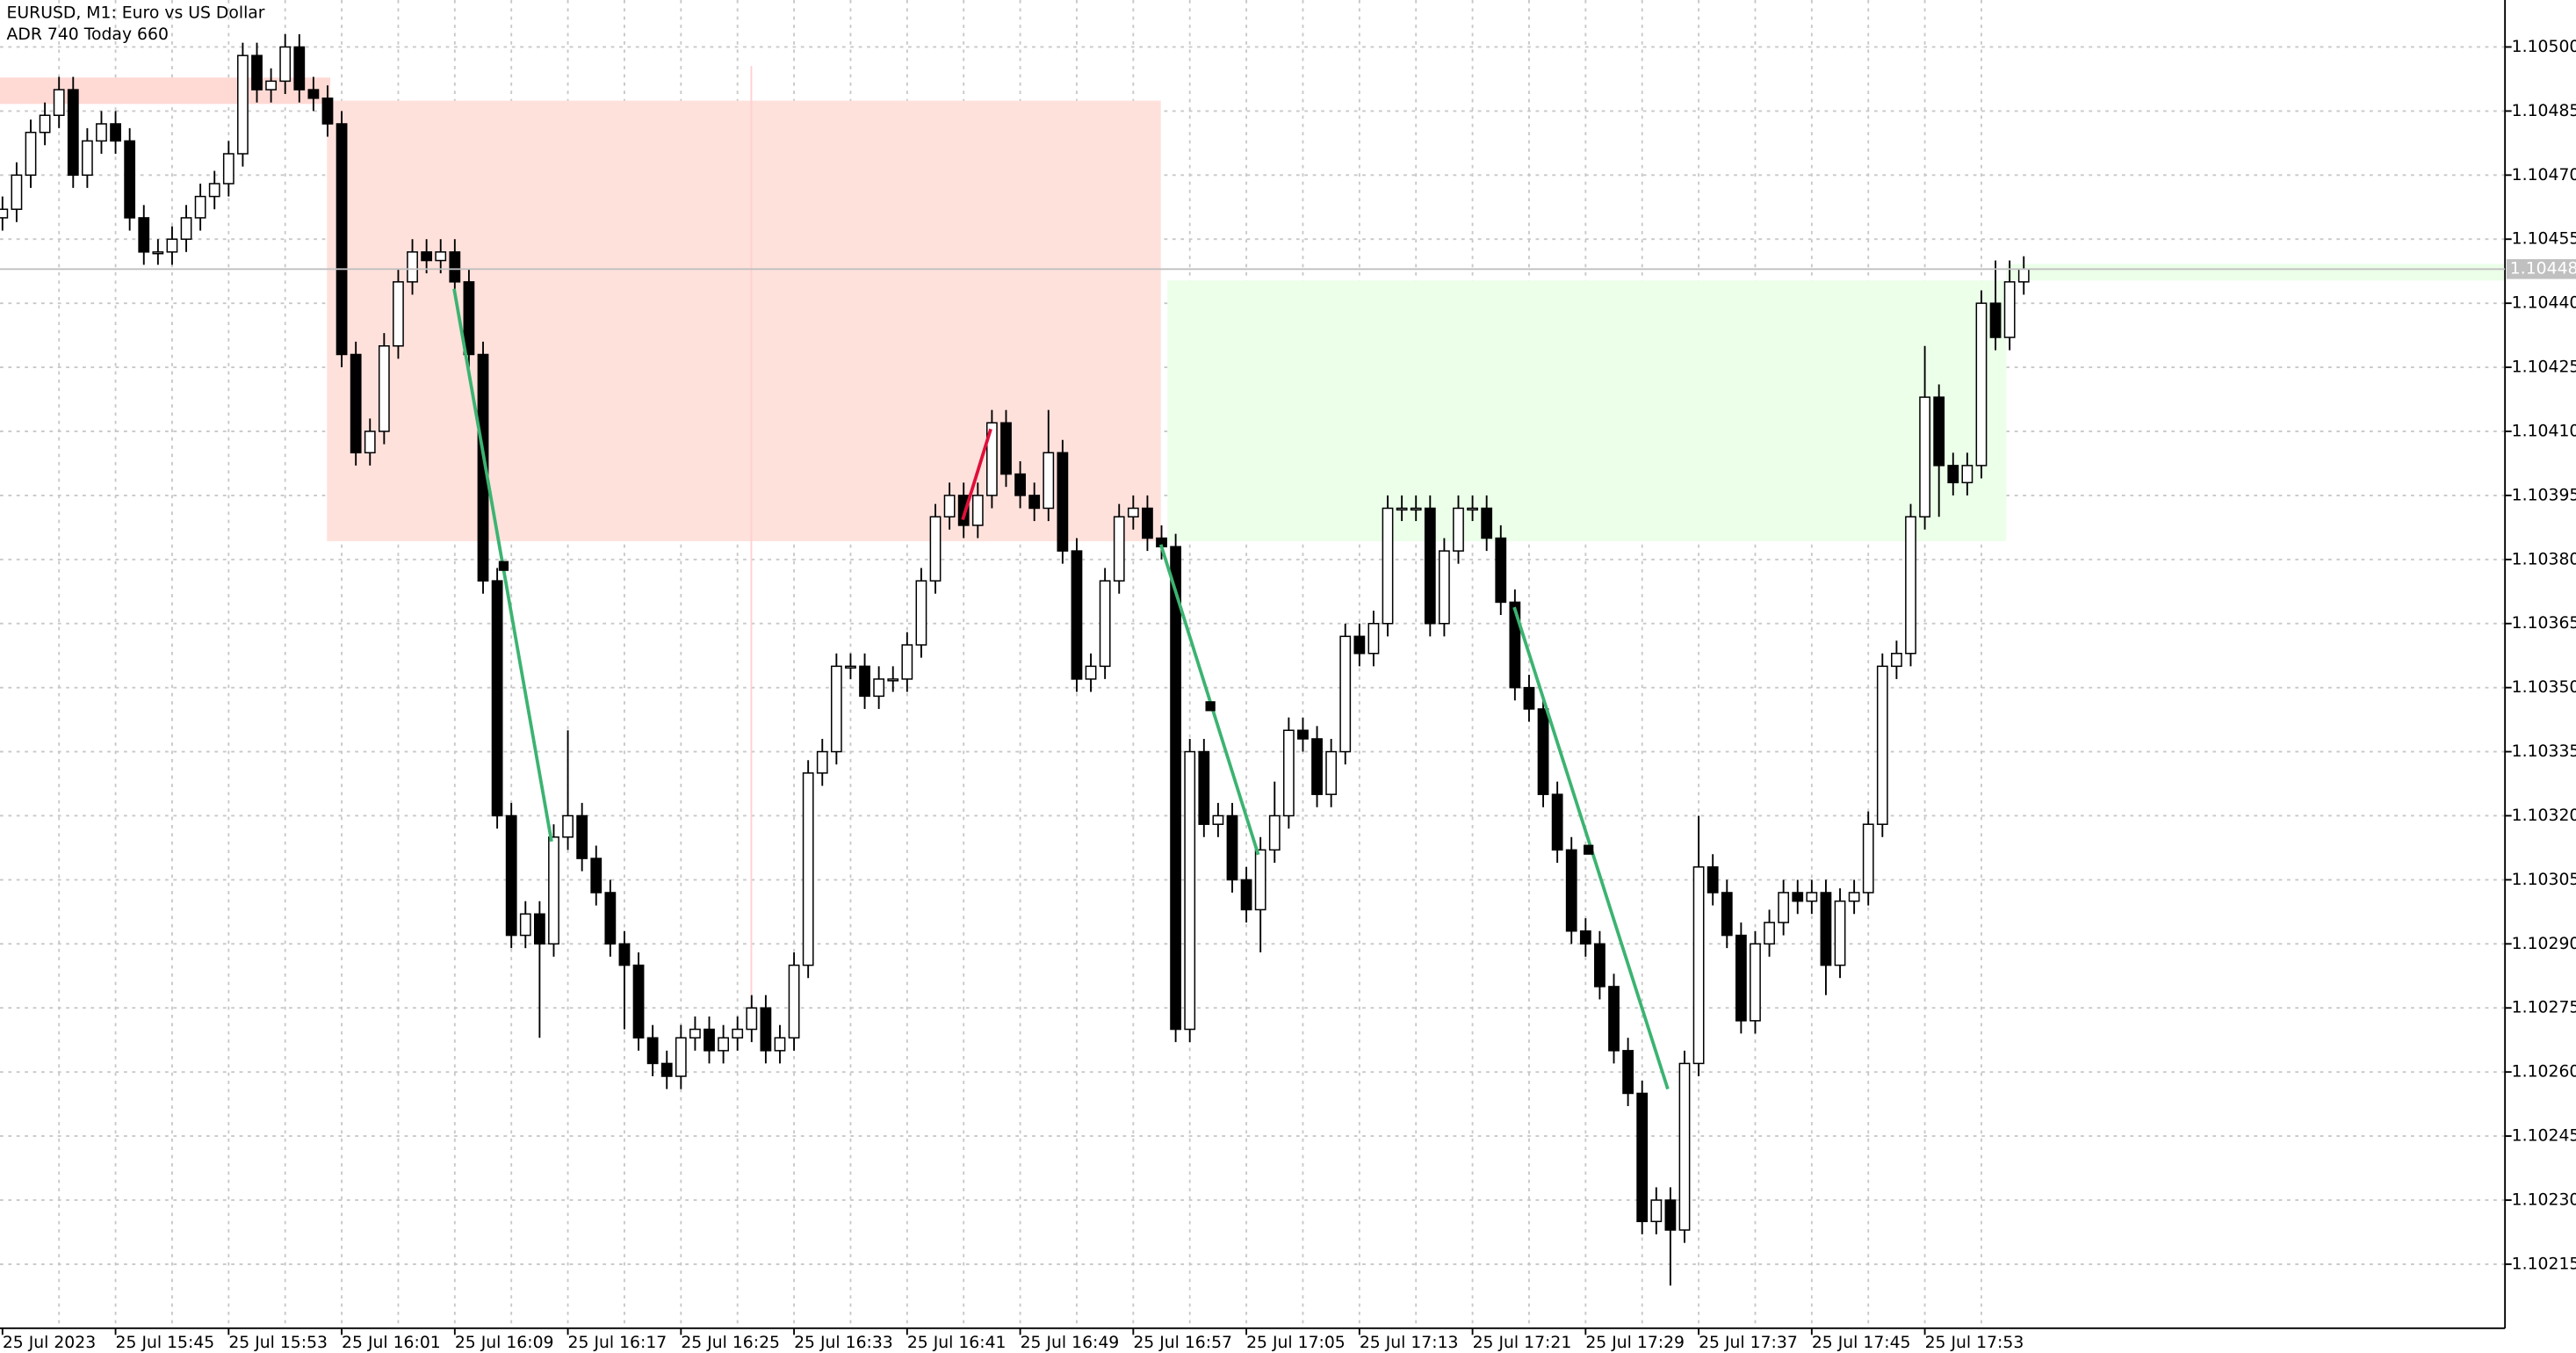 This screenshot has width=2576, height=1353. What do you see at coordinates (1522, 1343) in the screenshot?
I see `x-tick-label: 25 Jul 17:21` at bounding box center [1522, 1343].